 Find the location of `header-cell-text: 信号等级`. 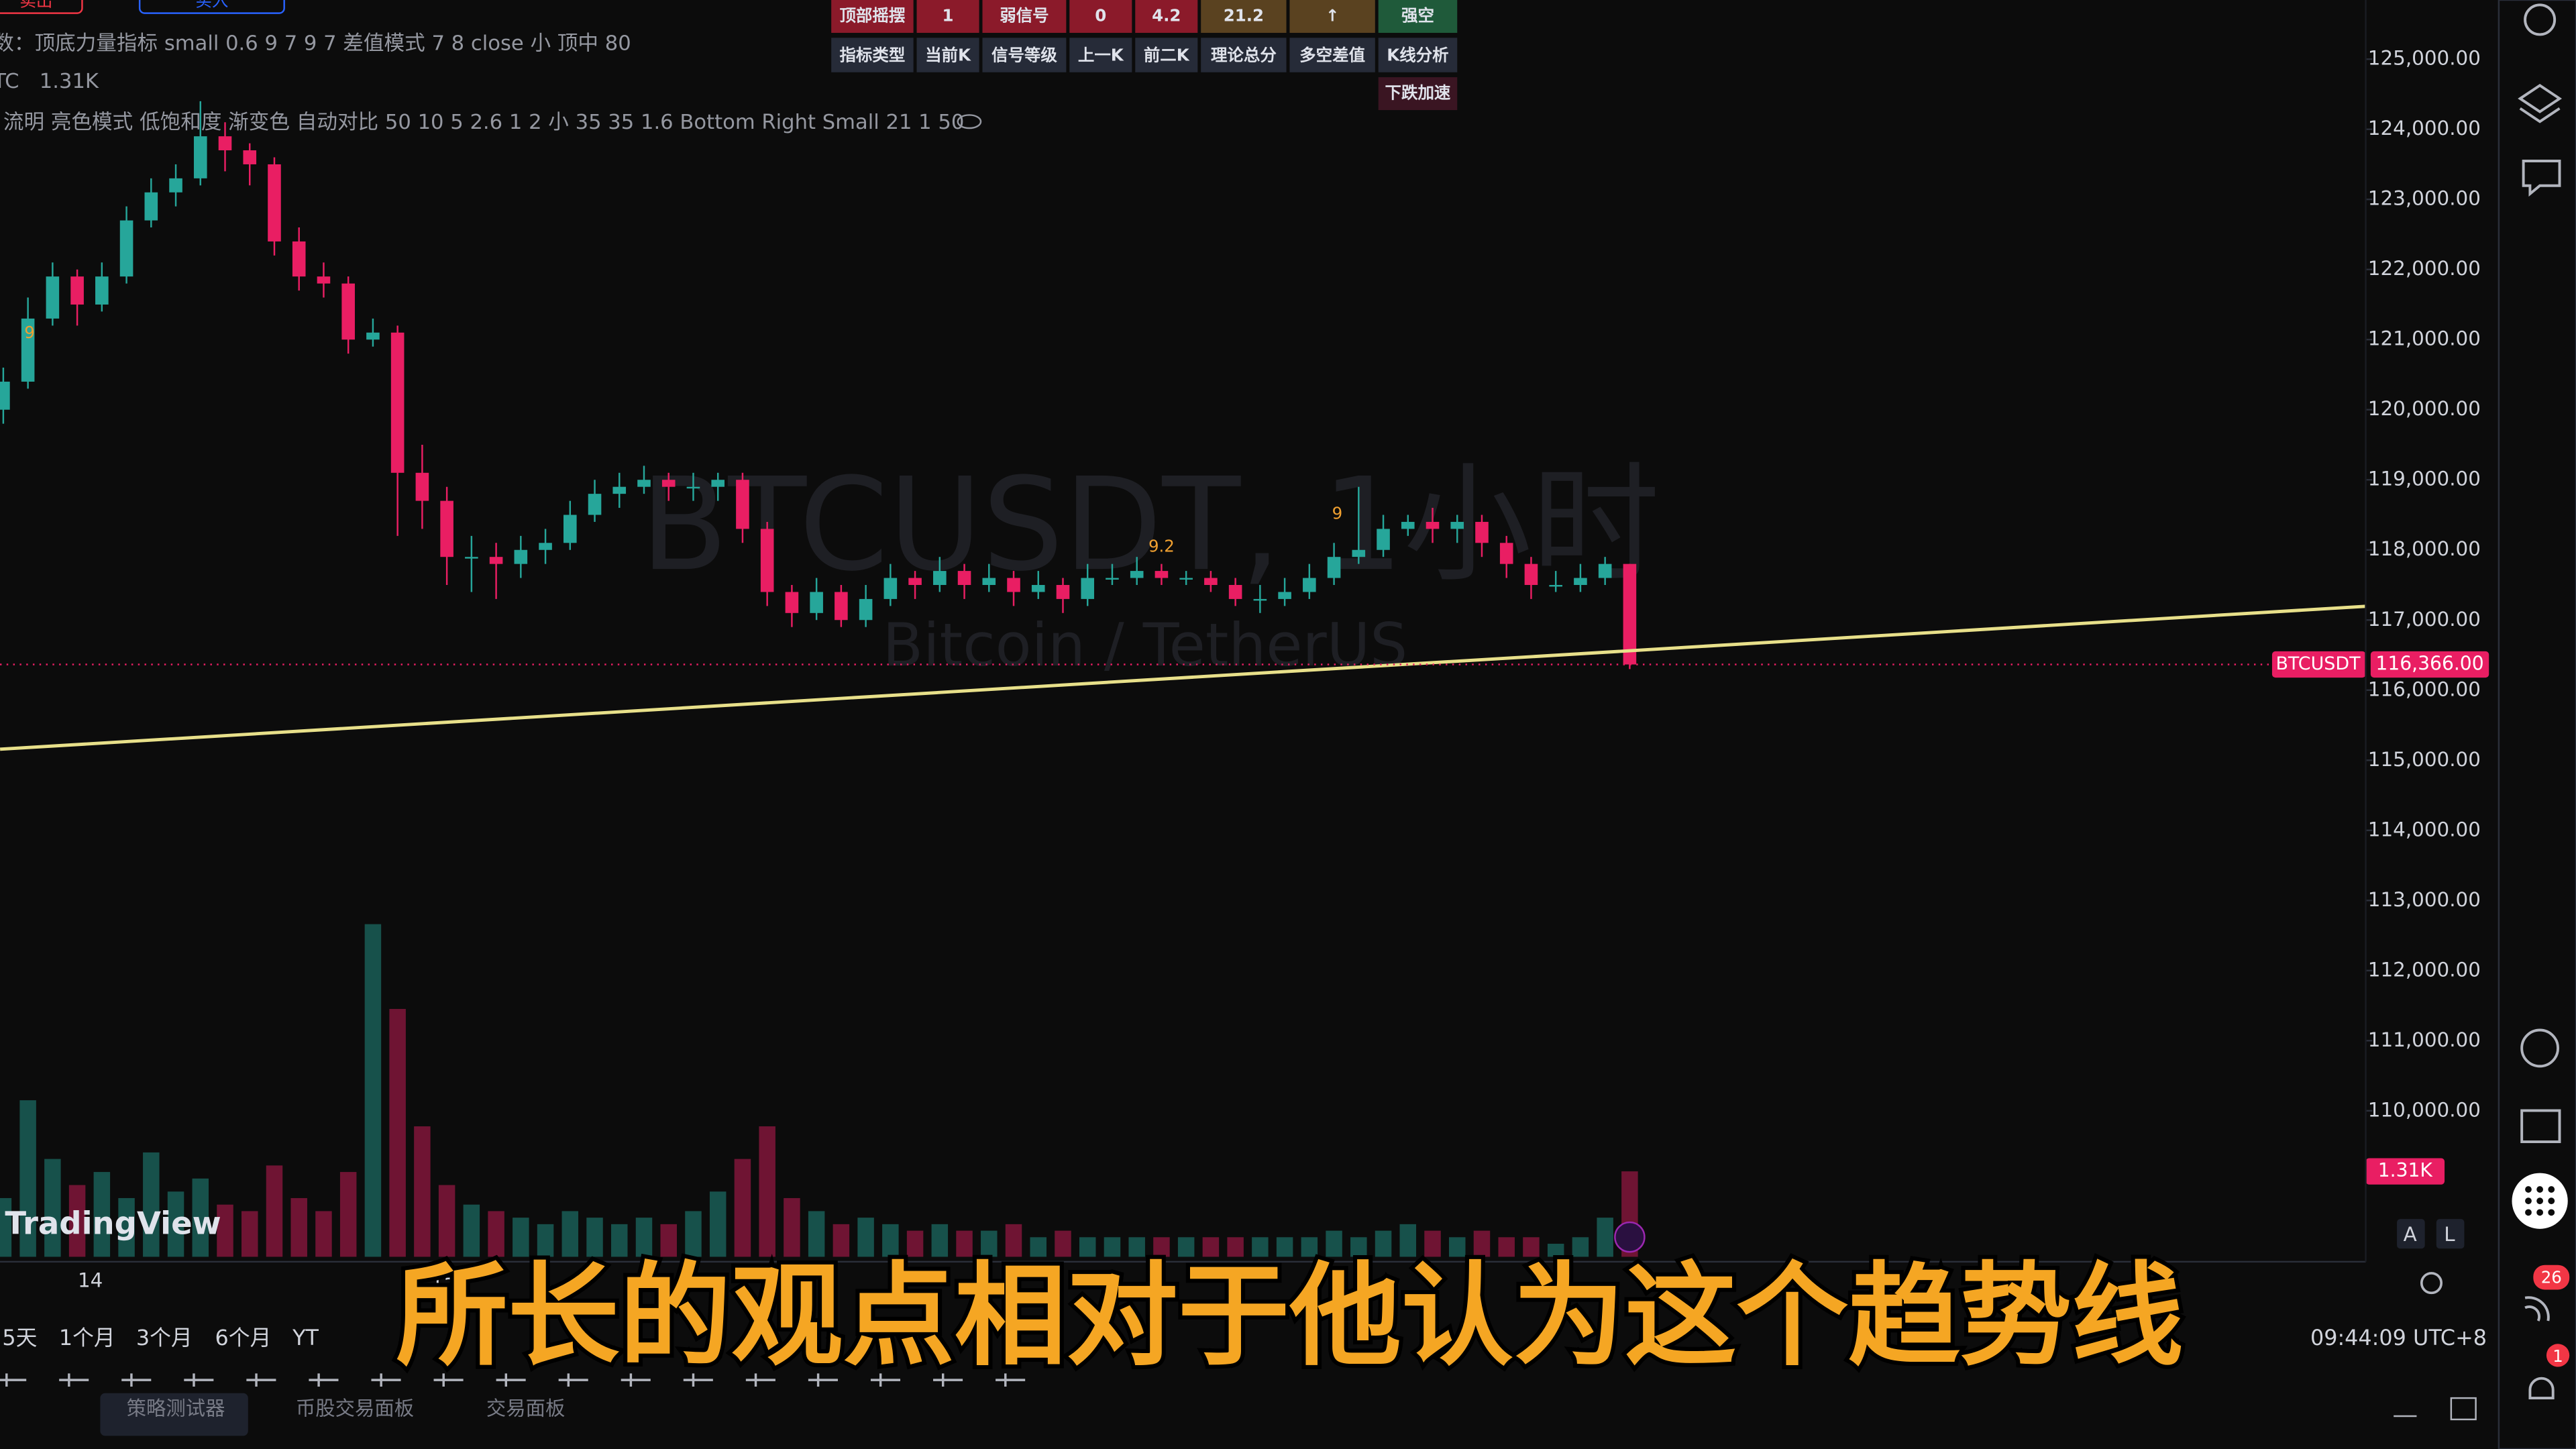

header-cell-text: 信号等级 is located at coordinates (1024, 54).